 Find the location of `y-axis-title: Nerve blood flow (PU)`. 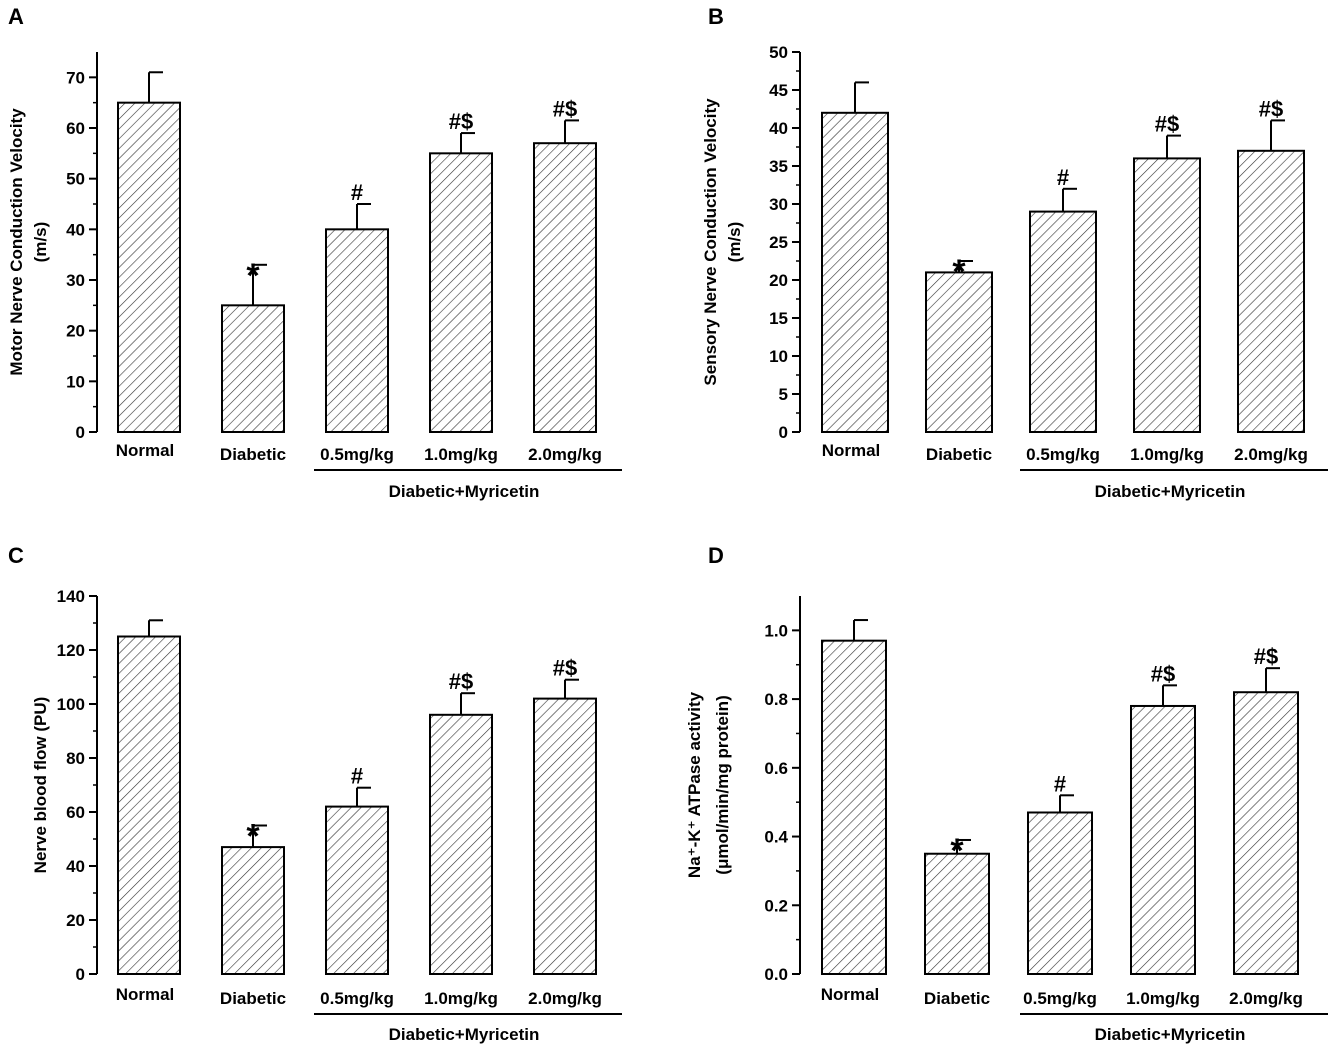

y-axis-title: Nerve blood flow (PU) is located at coordinates (40, 785).